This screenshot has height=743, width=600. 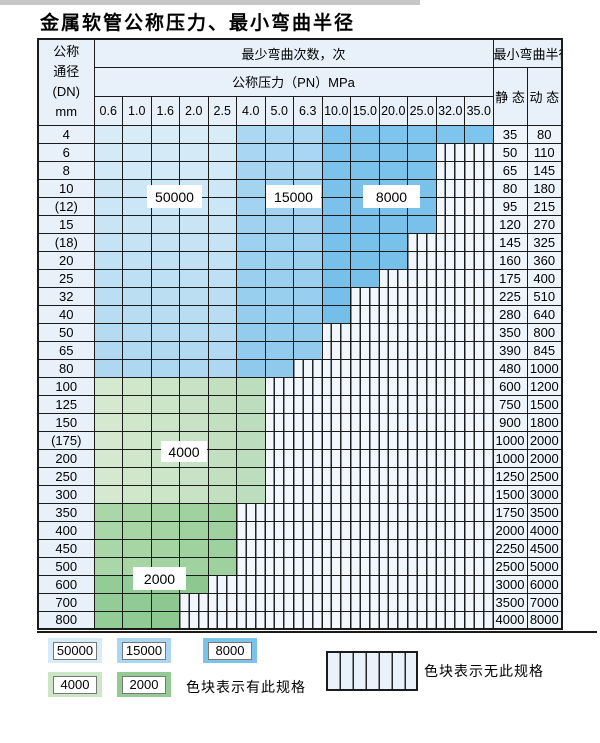 What do you see at coordinates (66, 134) in the screenshot?
I see `dn-cell: 4` at bounding box center [66, 134].